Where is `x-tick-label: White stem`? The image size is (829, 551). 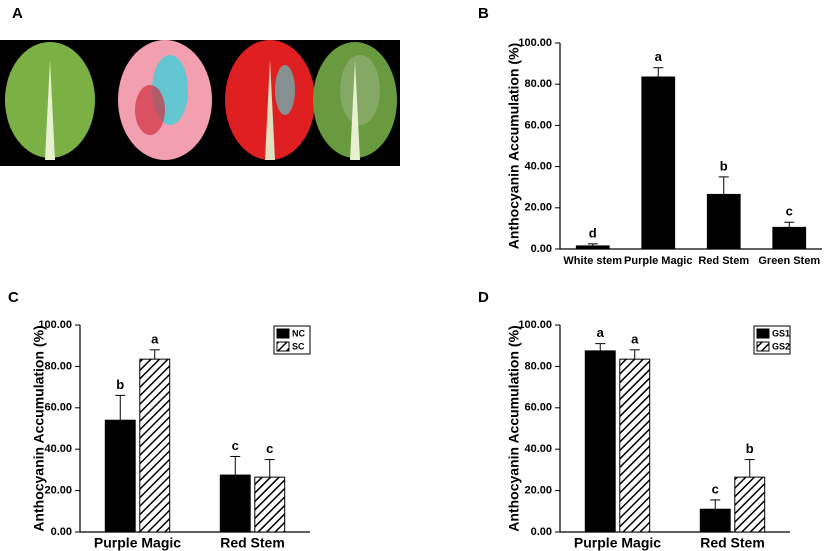 x-tick-label: White stem is located at coordinates (592, 261).